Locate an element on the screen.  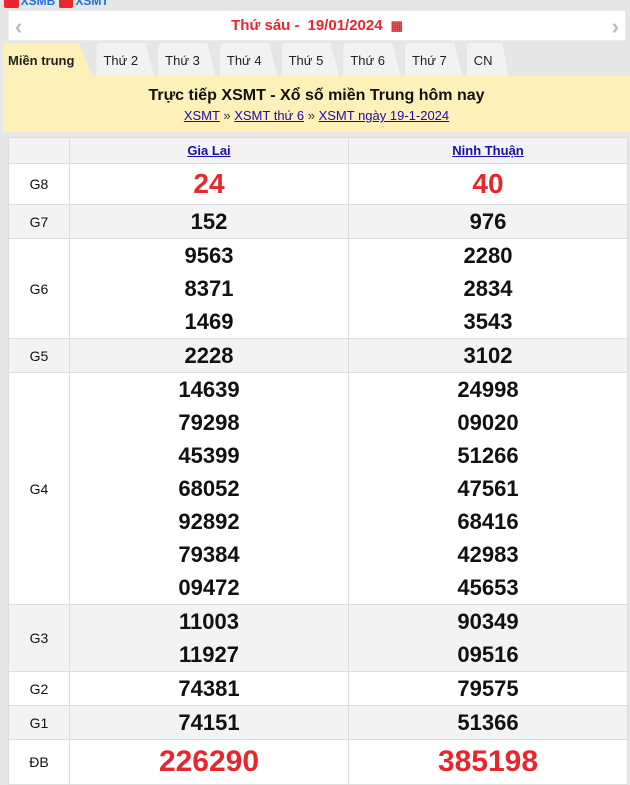
result-number: 3543 is located at coordinates (488, 321).